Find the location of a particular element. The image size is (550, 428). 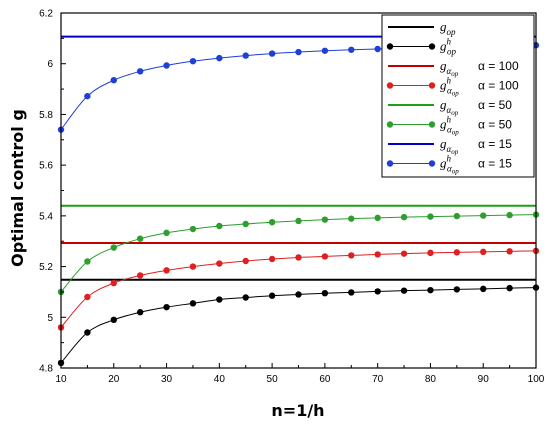

legend-box is located at coordinates (458, 96).